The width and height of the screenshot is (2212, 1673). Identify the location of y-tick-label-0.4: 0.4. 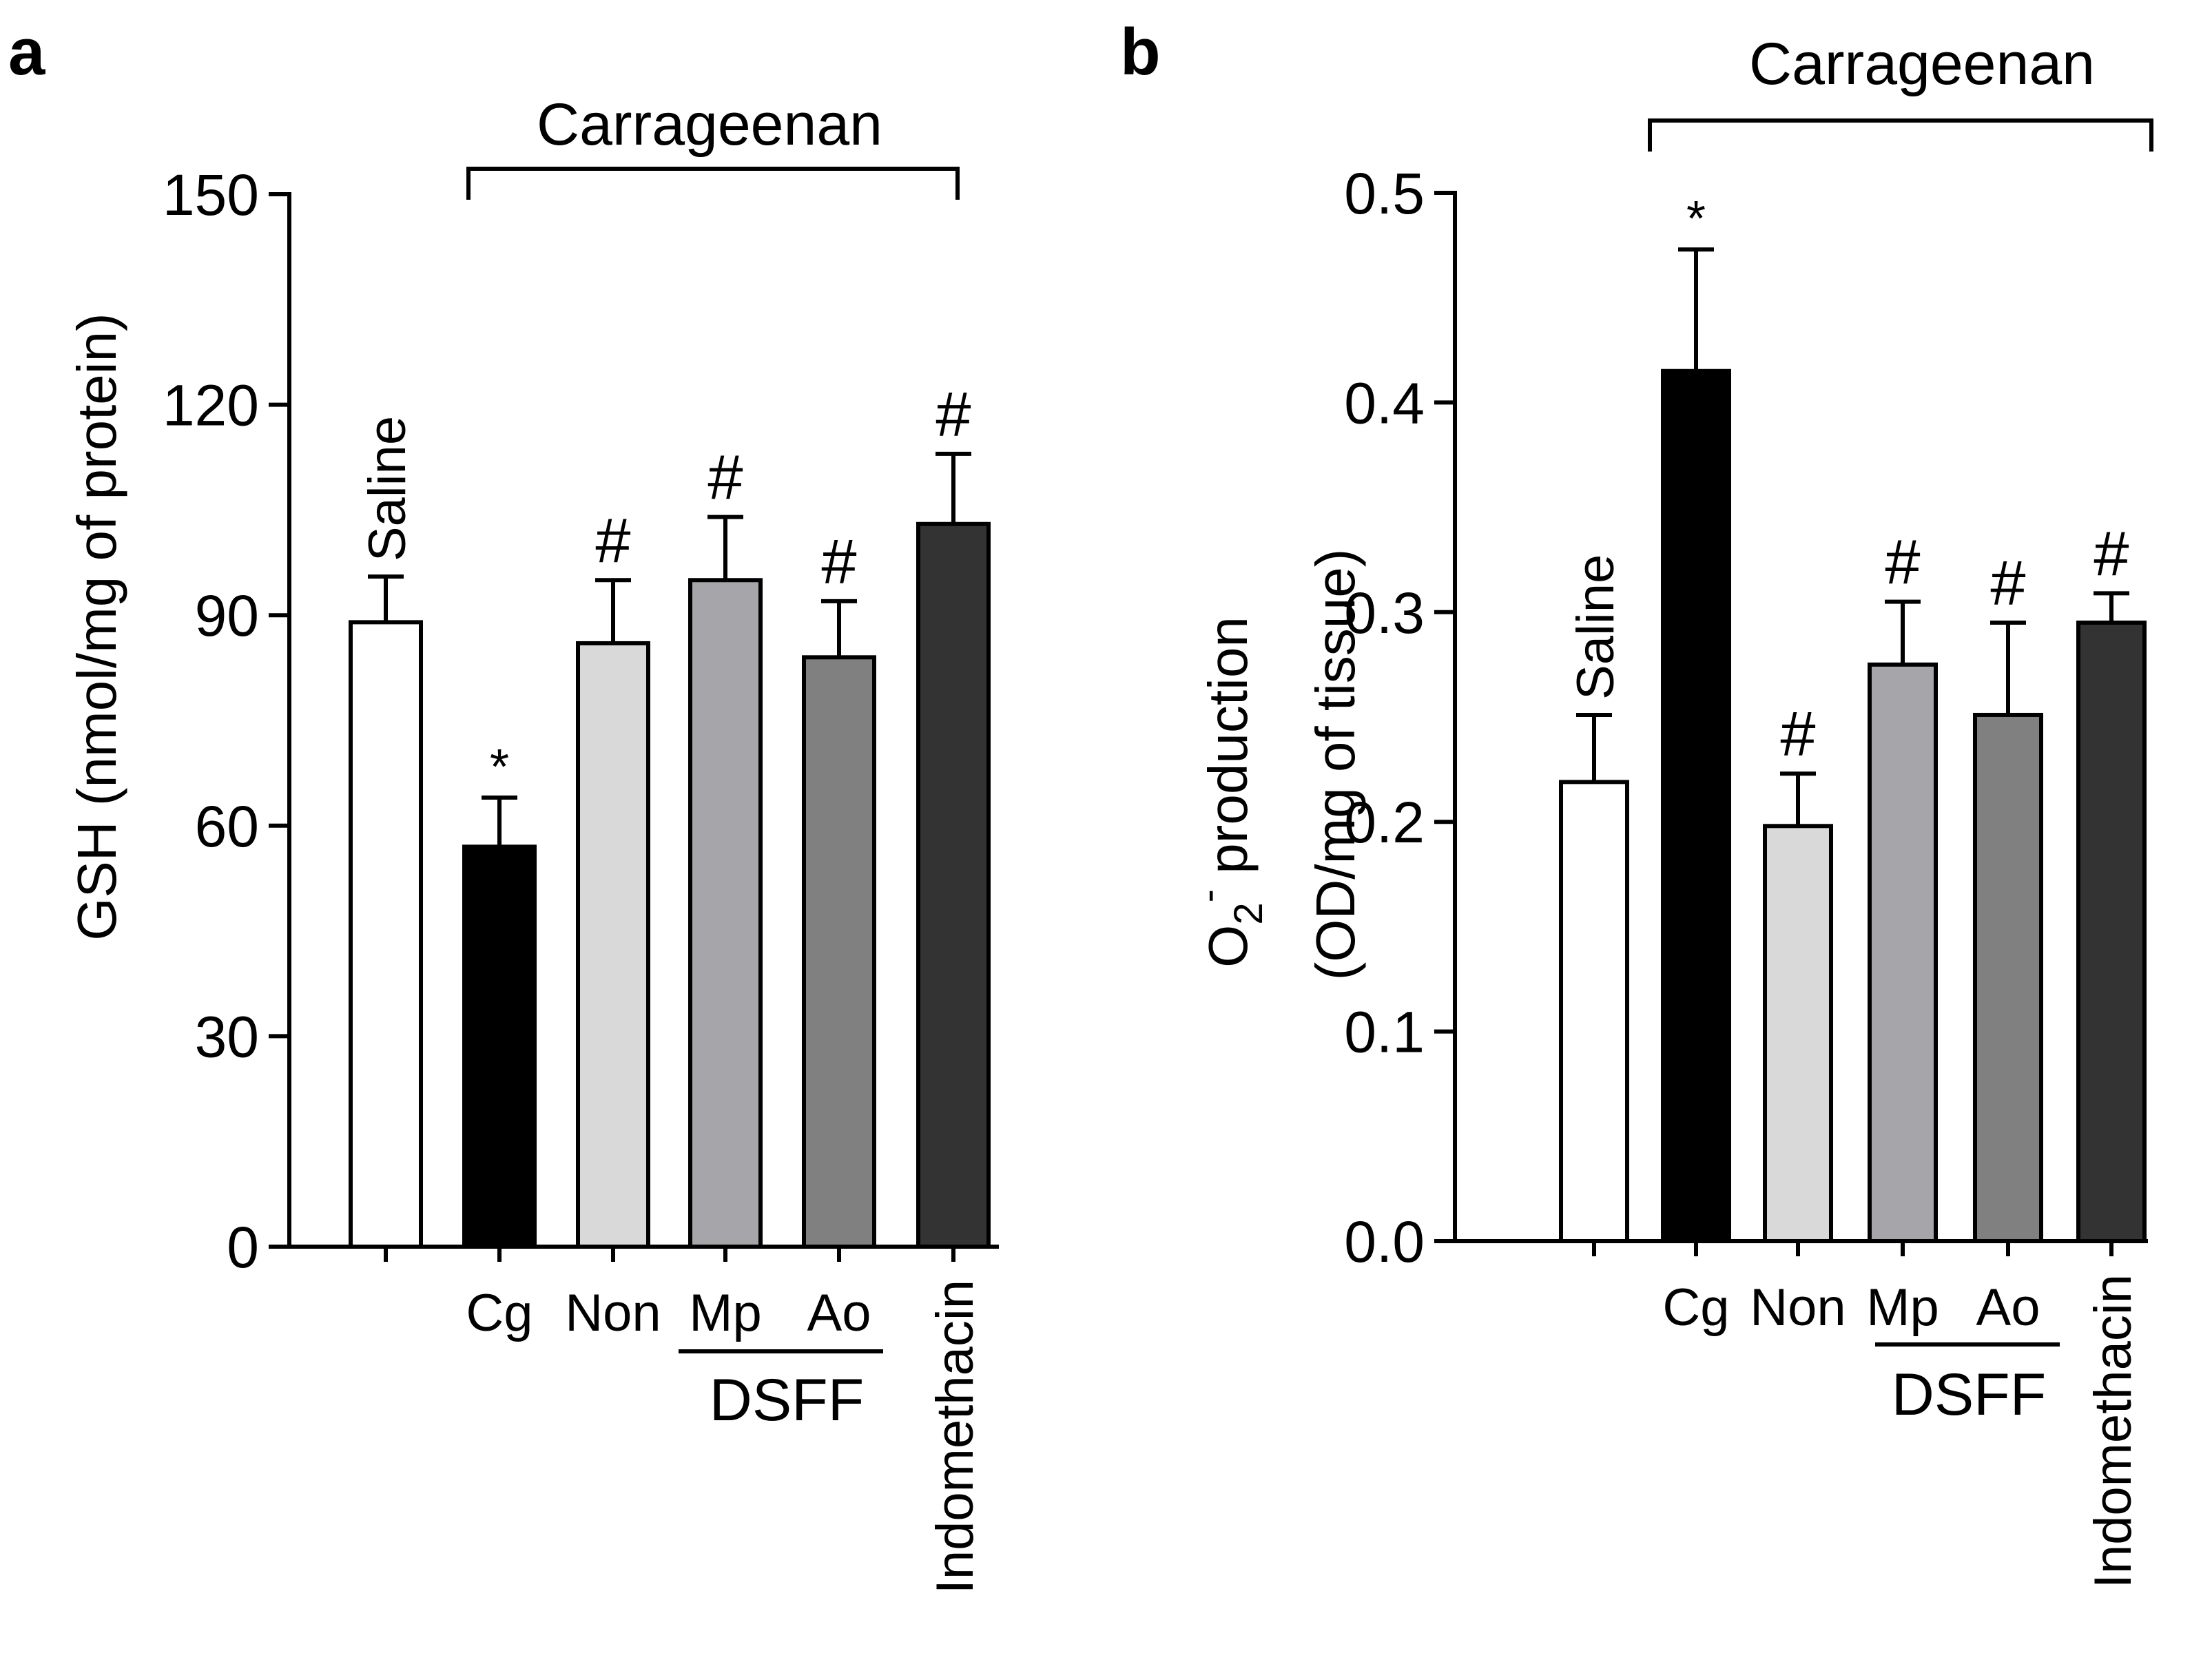
(1385, 403).